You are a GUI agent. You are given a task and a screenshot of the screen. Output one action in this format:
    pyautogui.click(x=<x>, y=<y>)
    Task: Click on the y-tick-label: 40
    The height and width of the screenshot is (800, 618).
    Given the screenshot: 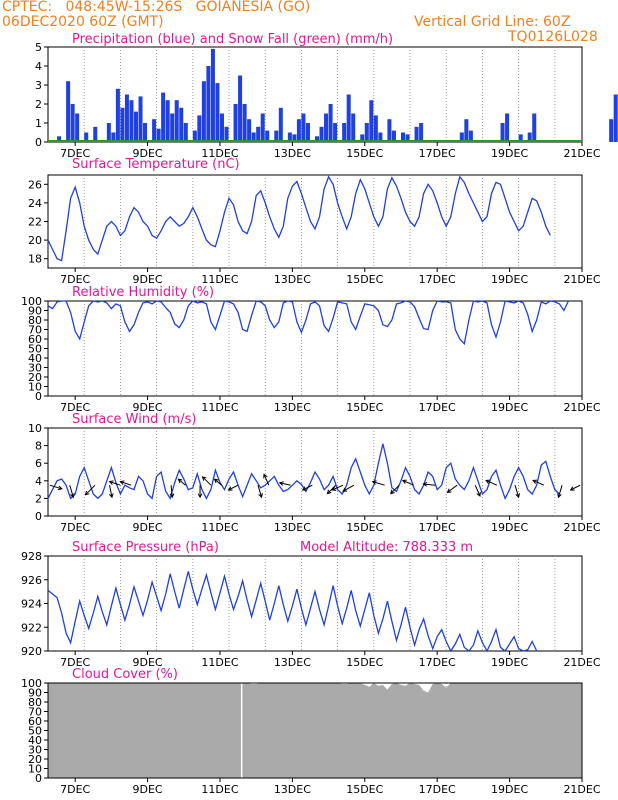 What is the action you would take?
    pyautogui.click(x=35, y=358)
    